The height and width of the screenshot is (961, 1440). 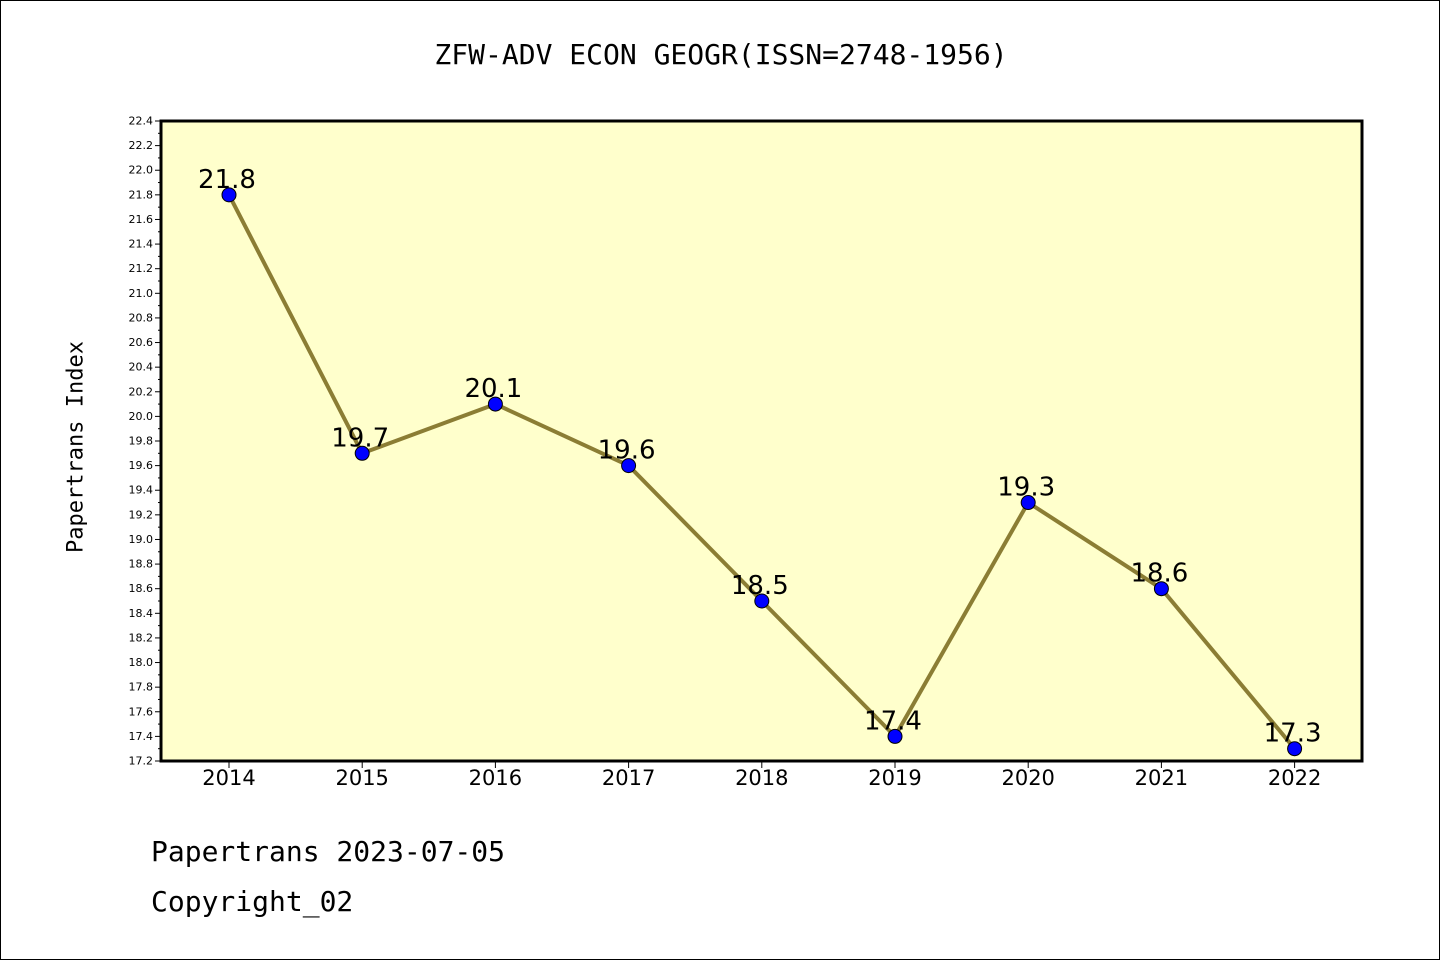 I want to click on x-tick-label: 2022, so click(x=1294, y=778).